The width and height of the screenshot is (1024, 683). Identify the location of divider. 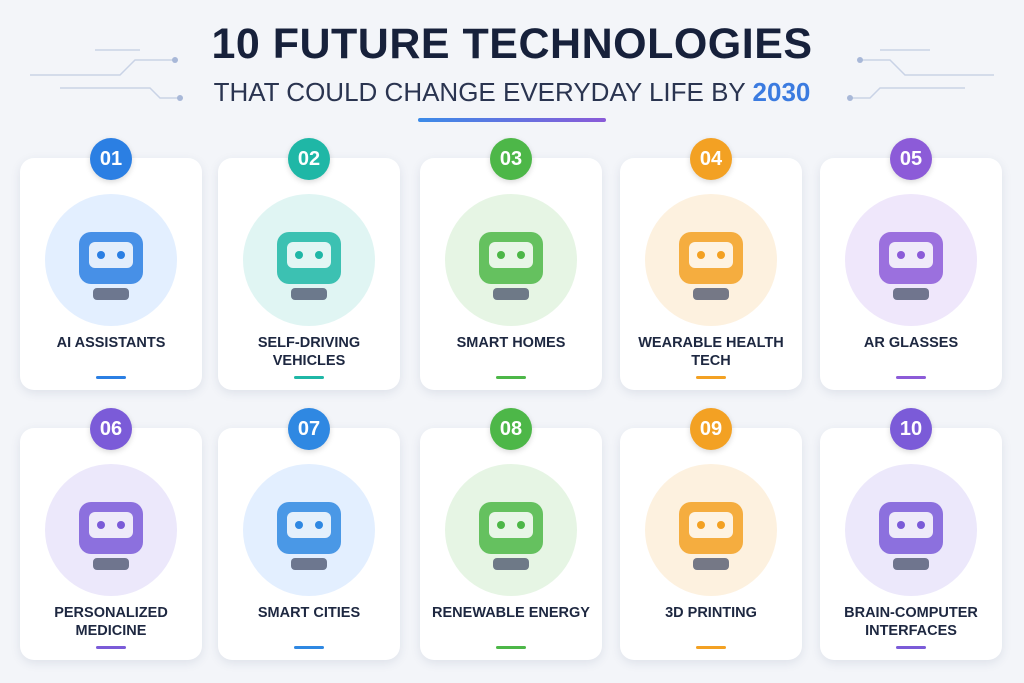
(512, 120).